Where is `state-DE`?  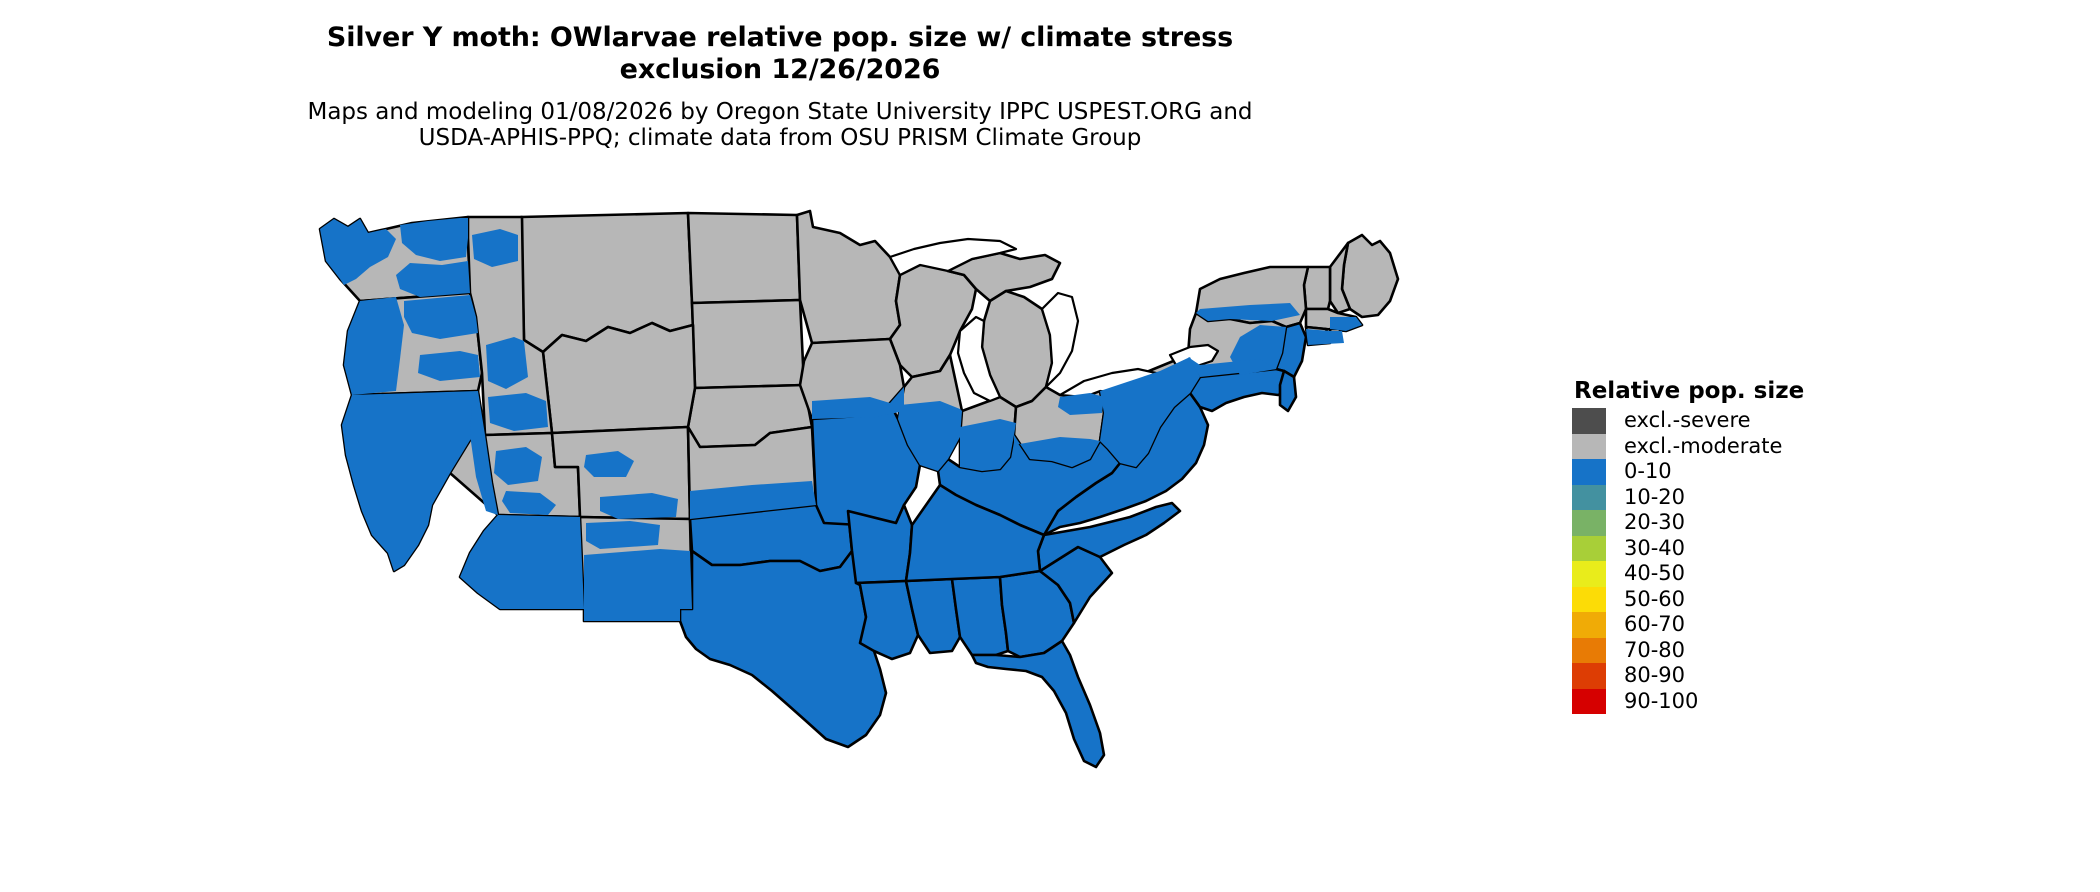
state-DE is located at coordinates (1288, 391).